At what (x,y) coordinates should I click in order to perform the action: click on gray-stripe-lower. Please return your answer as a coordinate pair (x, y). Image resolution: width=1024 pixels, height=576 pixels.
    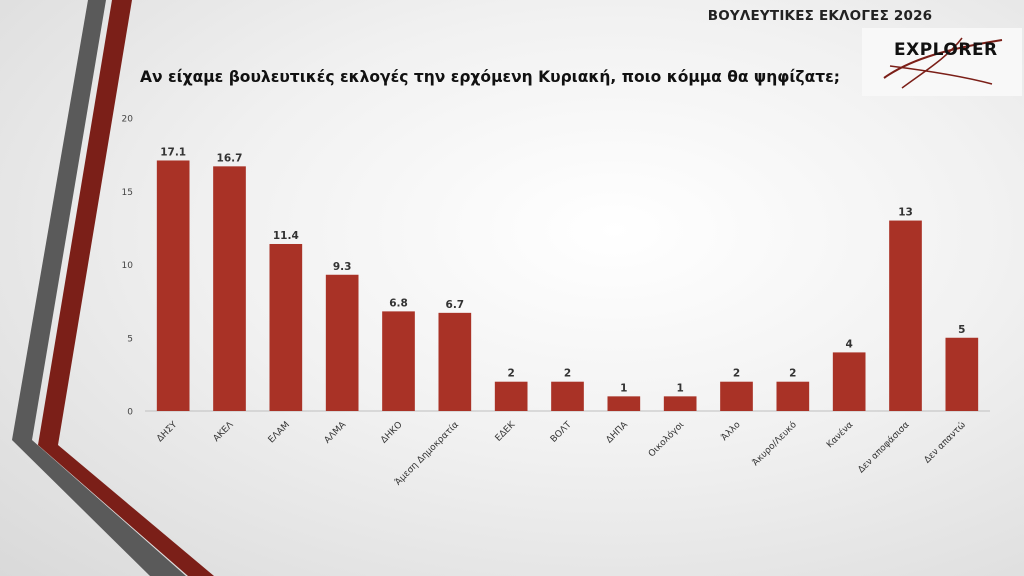
    Looking at the image, I should click on (99, 508).